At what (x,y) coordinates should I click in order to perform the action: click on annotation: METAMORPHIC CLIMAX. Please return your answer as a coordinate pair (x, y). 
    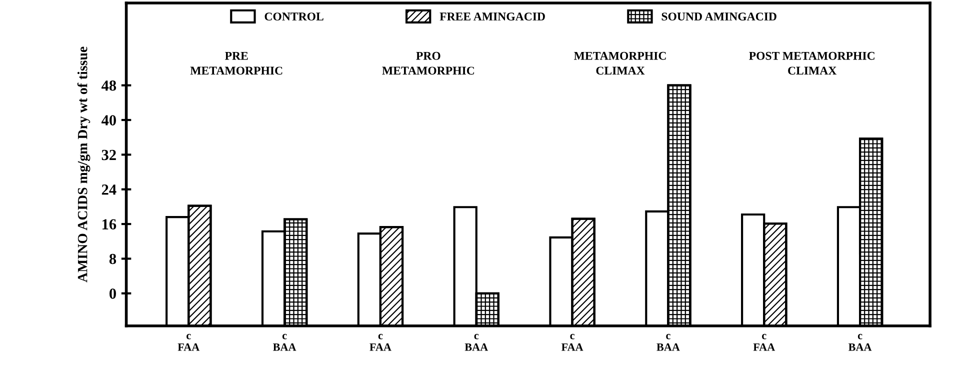
    Looking at the image, I should click on (620, 63).